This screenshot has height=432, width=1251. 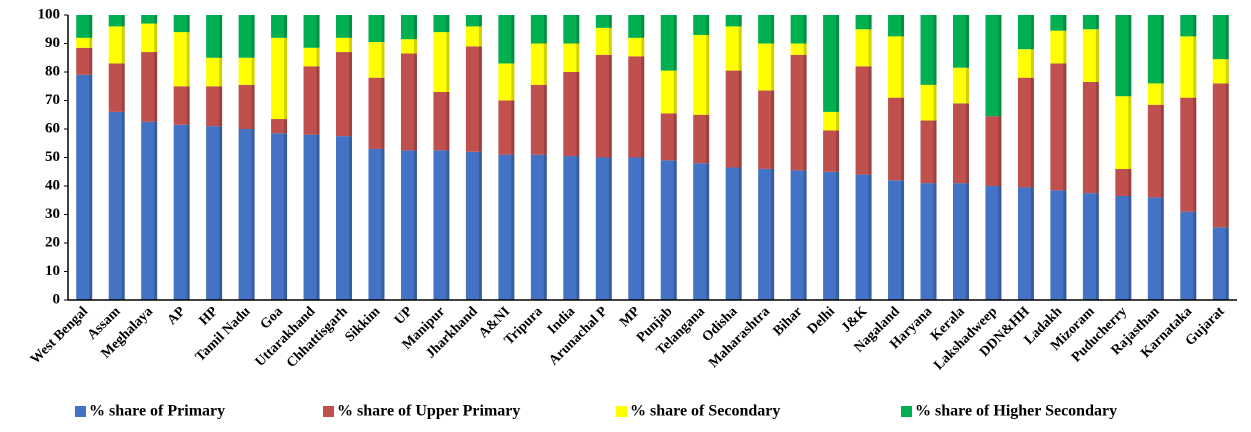 What do you see at coordinates (272, 318) in the screenshot?
I see `x-tick-label: Goa` at bounding box center [272, 318].